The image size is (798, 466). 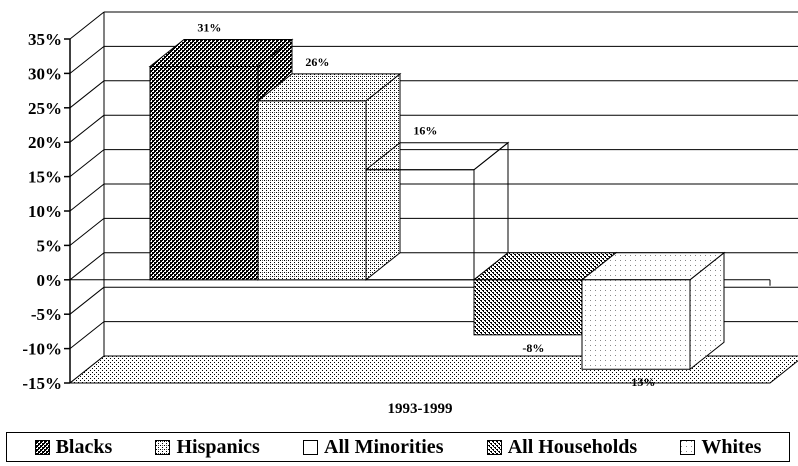 I want to click on data-label: -13%, so click(x=641, y=382).